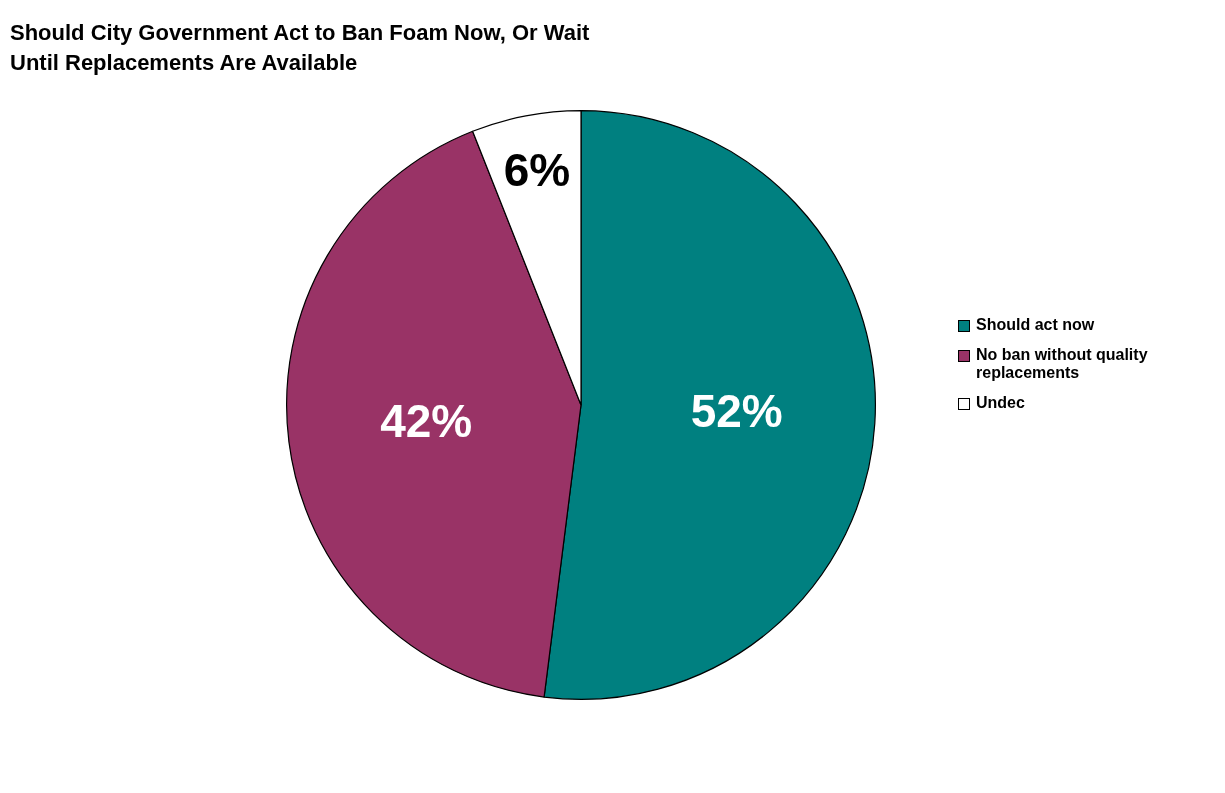 The image size is (1225, 793). Describe the element at coordinates (736, 411) in the screenshot. I see `data-label: 52%` at that location.